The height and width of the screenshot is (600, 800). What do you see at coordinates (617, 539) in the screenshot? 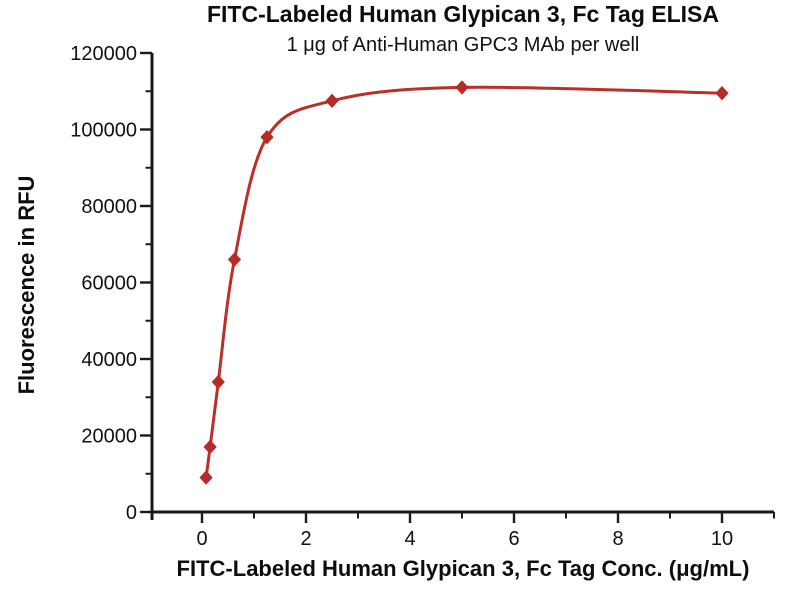
I see `x-tick-label: 8` at bounding box center [617, 539].